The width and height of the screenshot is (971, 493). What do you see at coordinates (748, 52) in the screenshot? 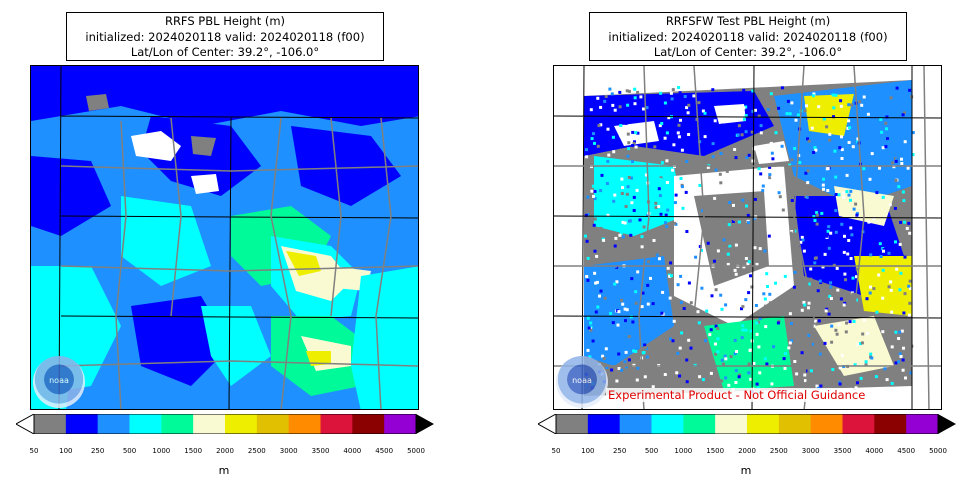
I see `right-title-line3: Lat/Lon of Center: 39.2°, -106.0°` at bounding box center [748, 52].